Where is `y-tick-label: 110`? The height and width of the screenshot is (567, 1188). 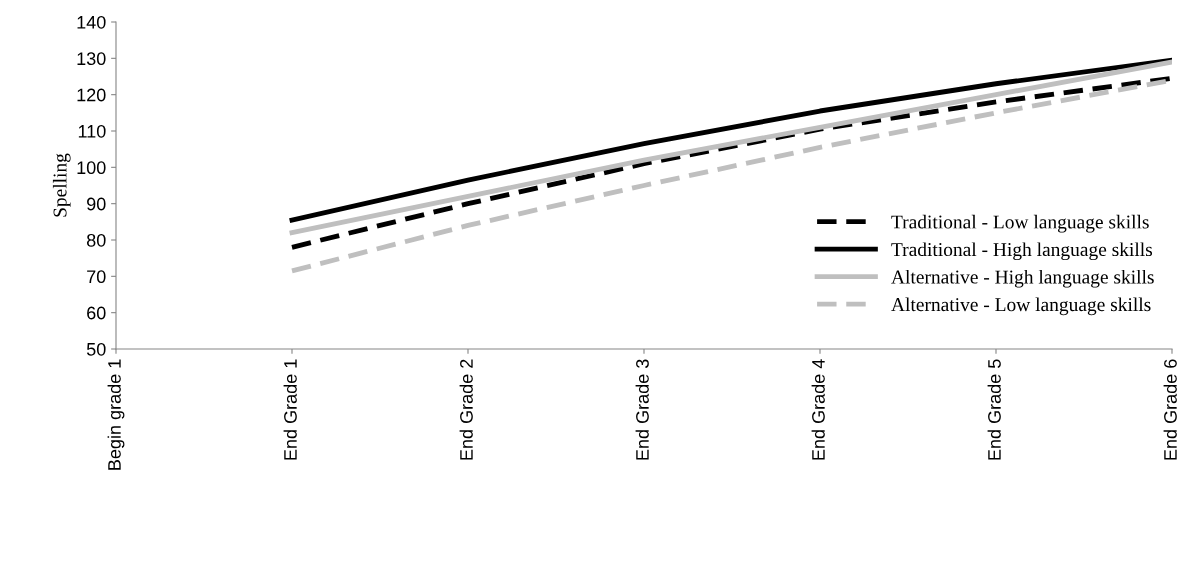 y-tick-label: 110 is located at coordinates (92, 131).